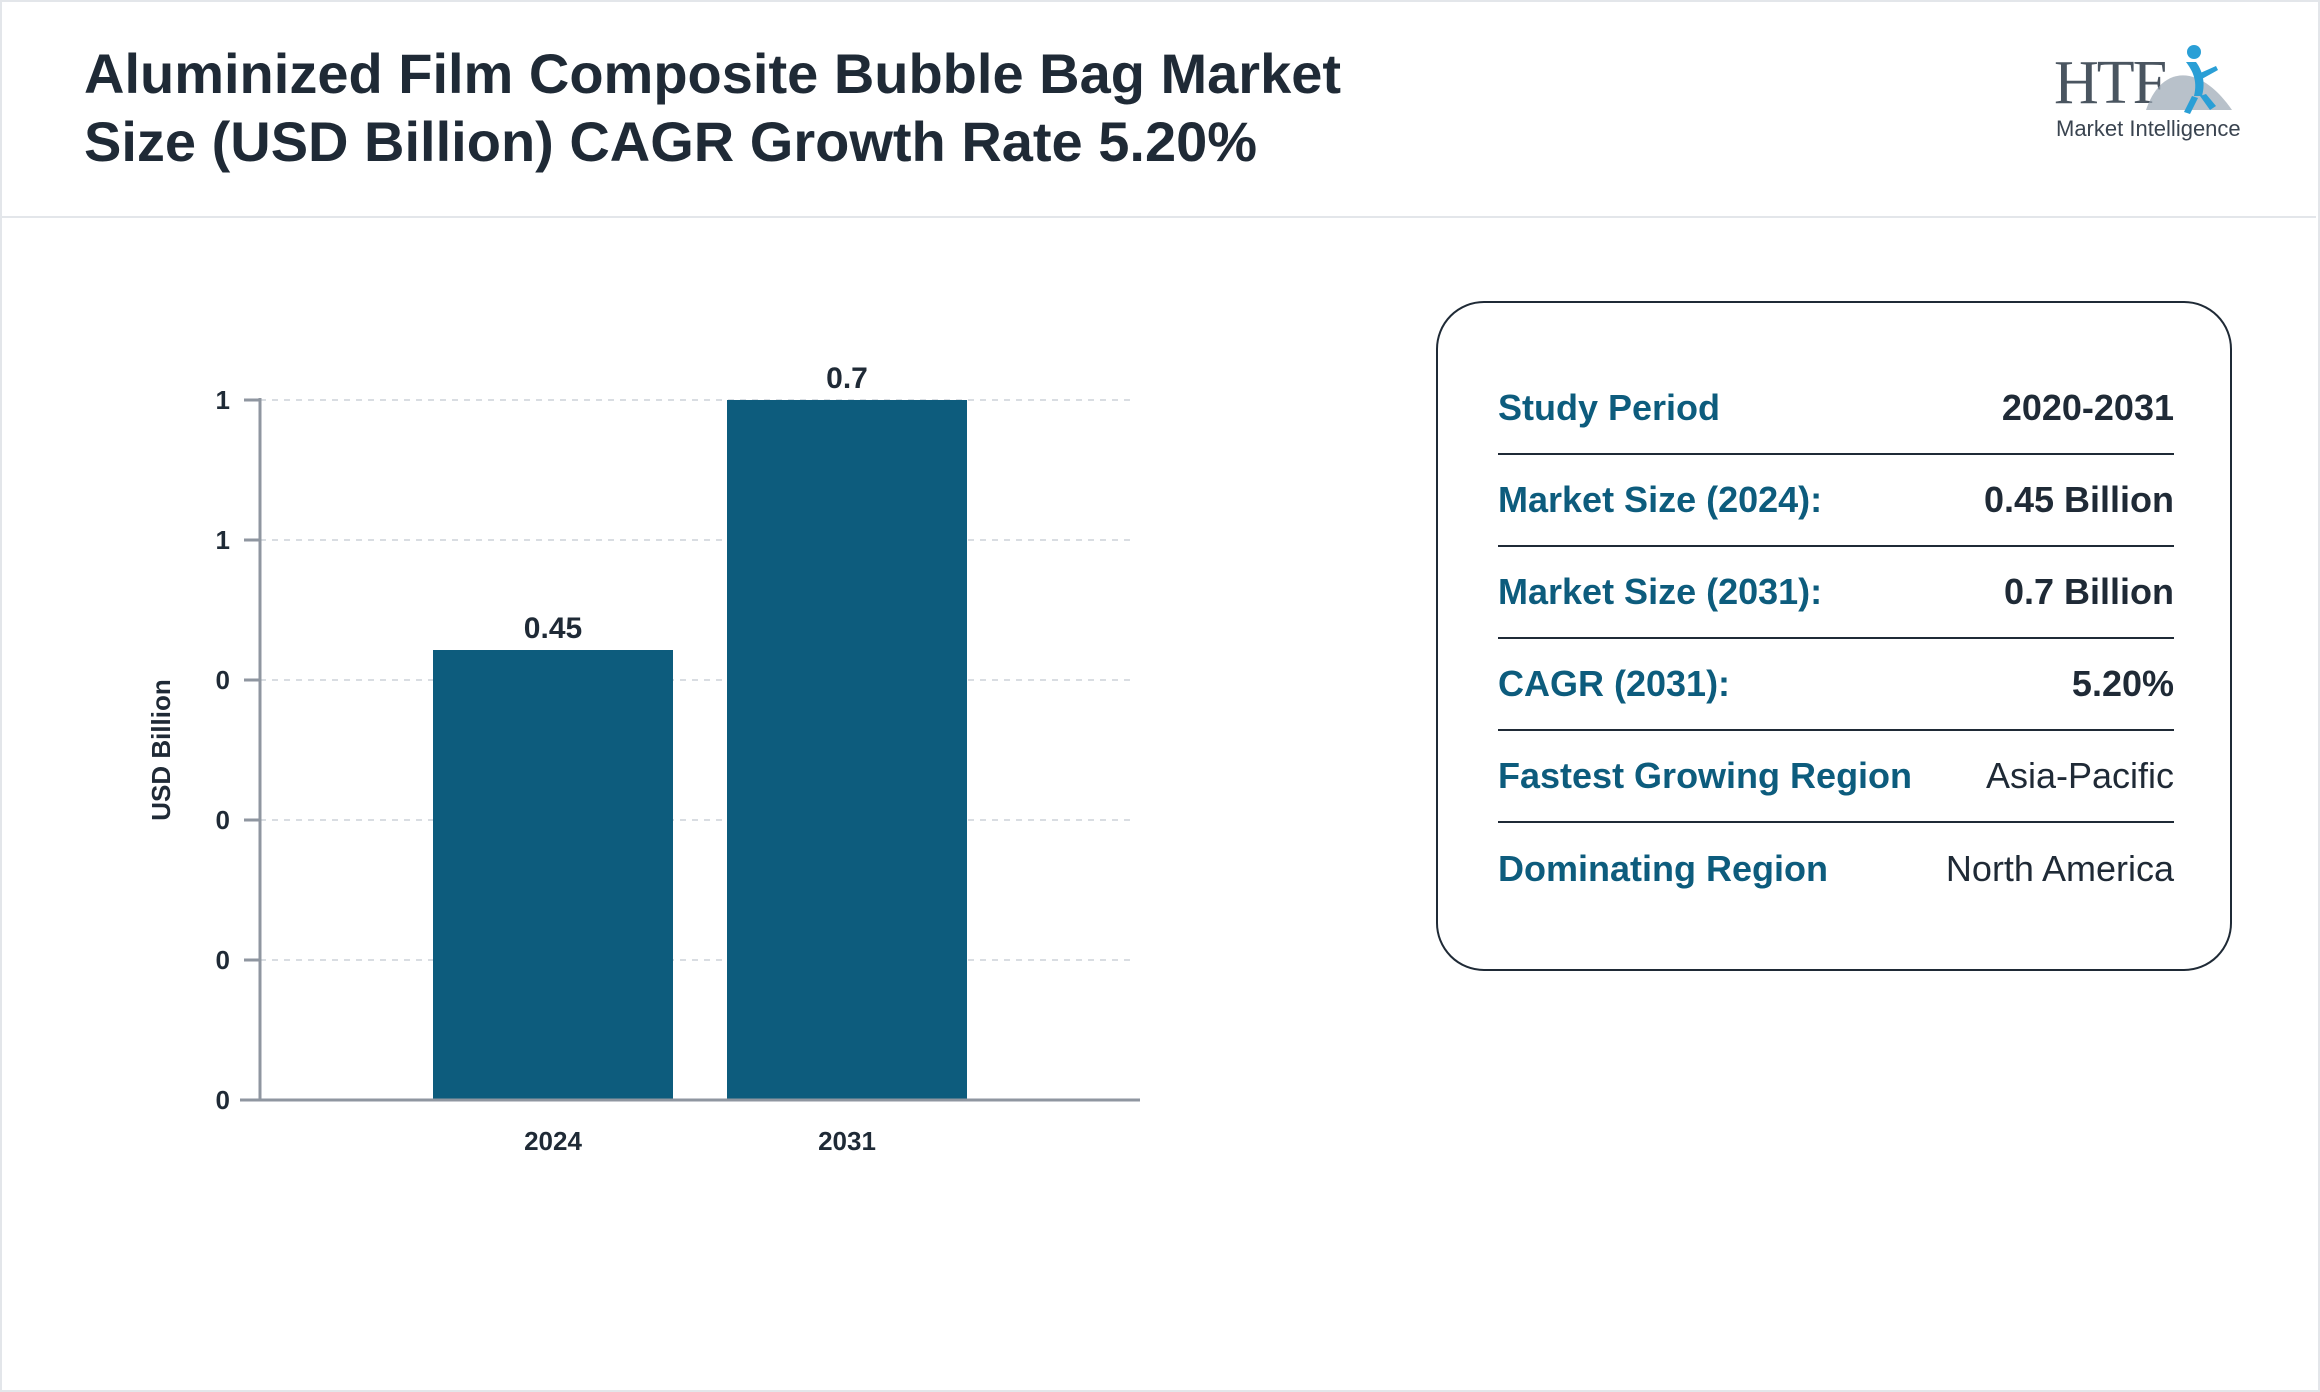 This screenshot has width=2320, height=1392. What do you see at coordinates (238, 750) in the screenshot?
I see `y-ticks: 0 0 0 0 1 1` at bounding box center [238, 750].